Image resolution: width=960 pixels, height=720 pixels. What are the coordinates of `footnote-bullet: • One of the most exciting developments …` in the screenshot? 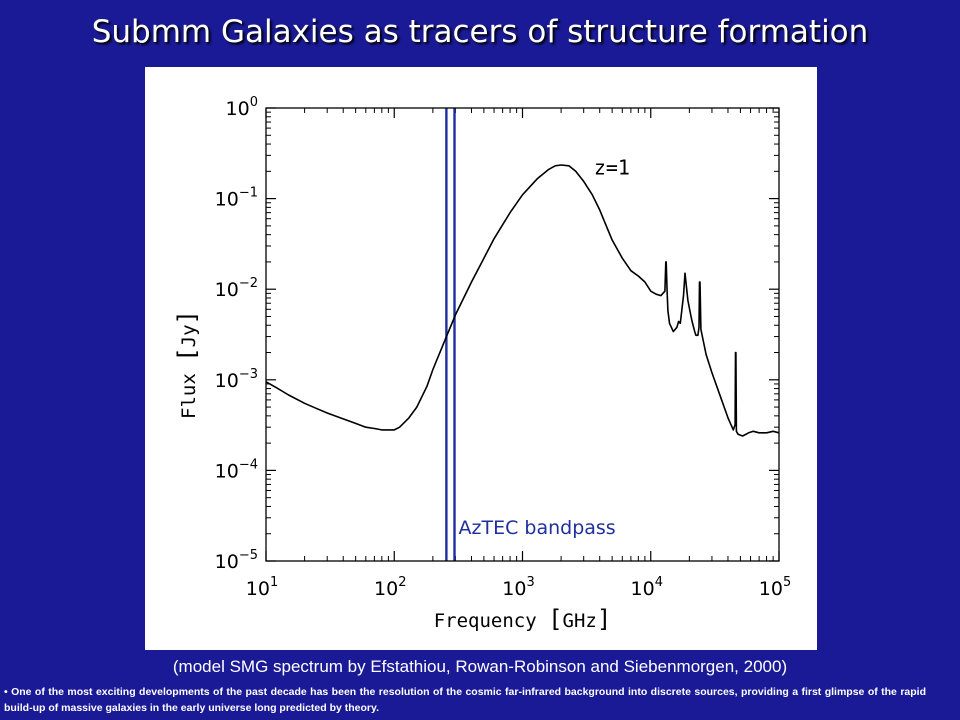 It's located at (465, 700).